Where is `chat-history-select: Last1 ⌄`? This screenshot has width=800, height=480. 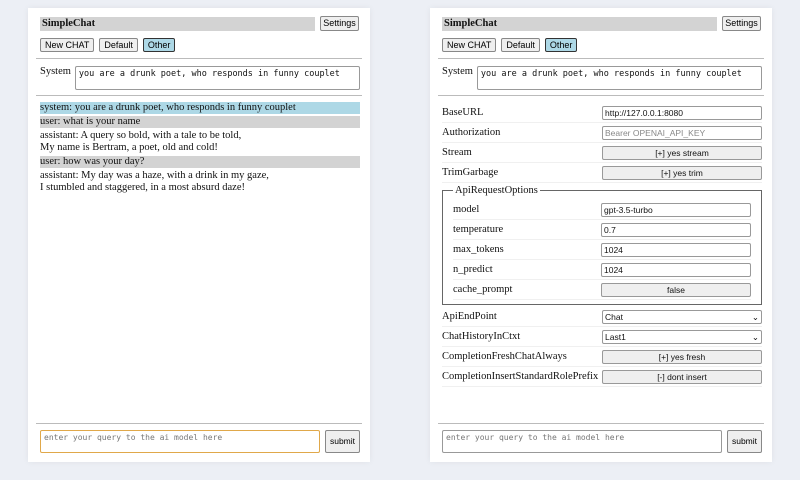 chat-history-select: Last1 ⌄ is located at coordinates (682, 336).